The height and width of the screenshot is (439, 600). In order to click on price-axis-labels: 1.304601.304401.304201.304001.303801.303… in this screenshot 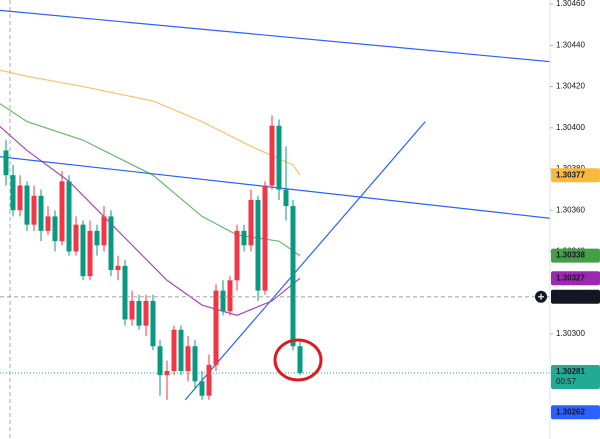, I will do `click(567, 210)`.